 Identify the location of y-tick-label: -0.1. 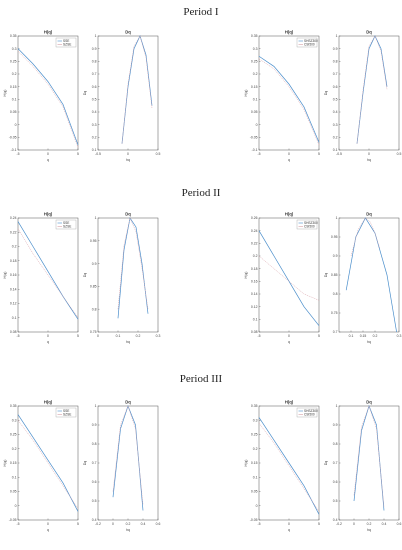
(255, 150).